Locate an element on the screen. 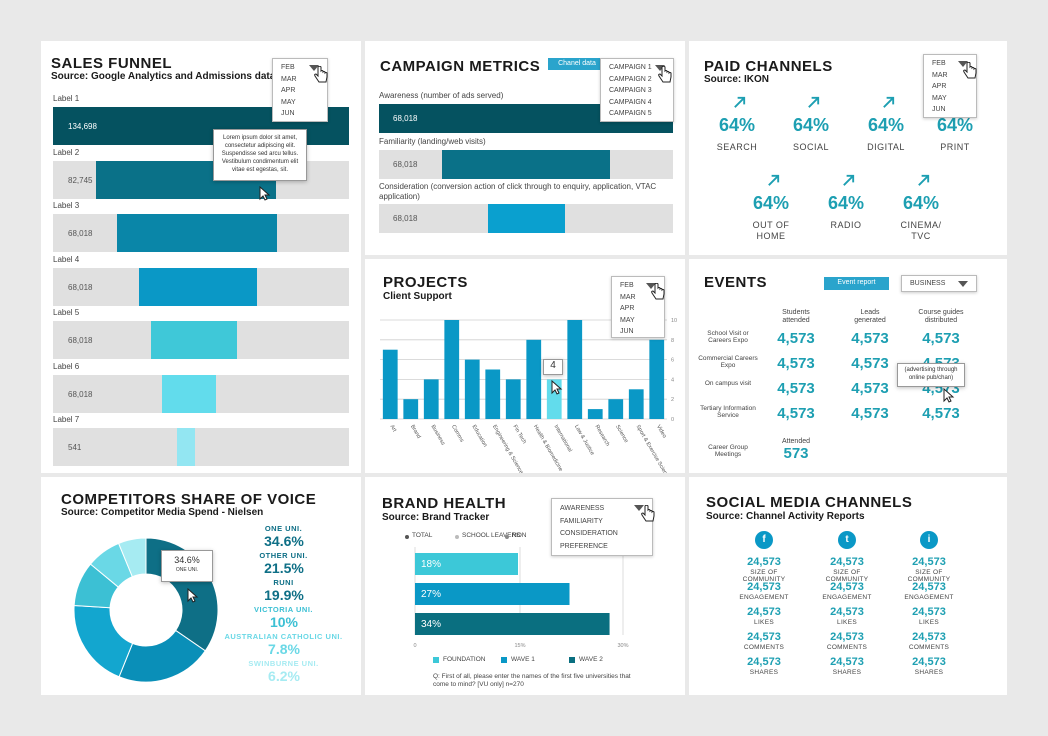 This screenshot has height=736, width=1048. events-row-label: Tertiary Information Service is located at coordinates (728, 412).